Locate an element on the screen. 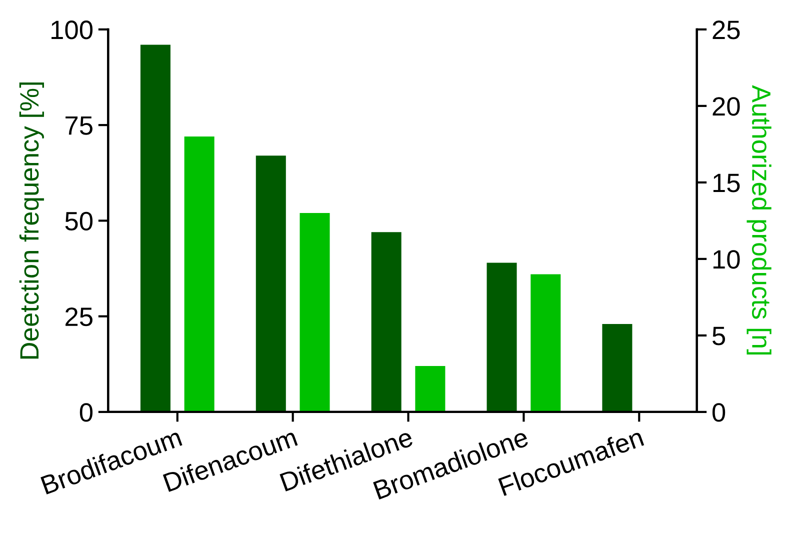 Image resolution: width=801 pixels, height=535 pixels. y2-tick-label: 15 is located at coordinates (726, 183).